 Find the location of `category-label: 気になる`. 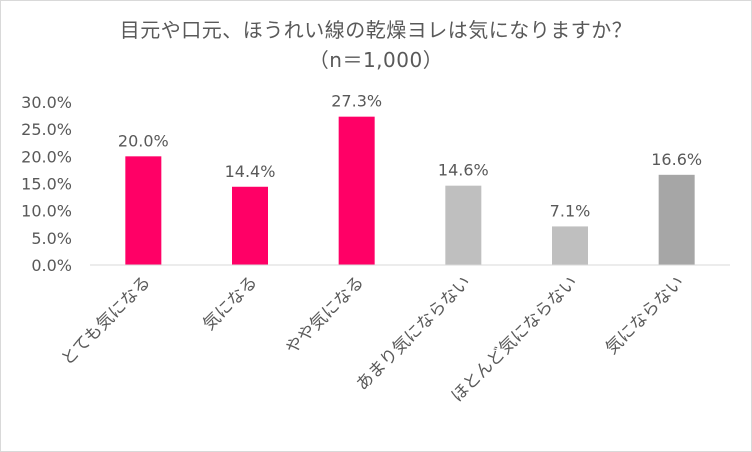

category-label: 気になる is located at coordinates (230, 303).